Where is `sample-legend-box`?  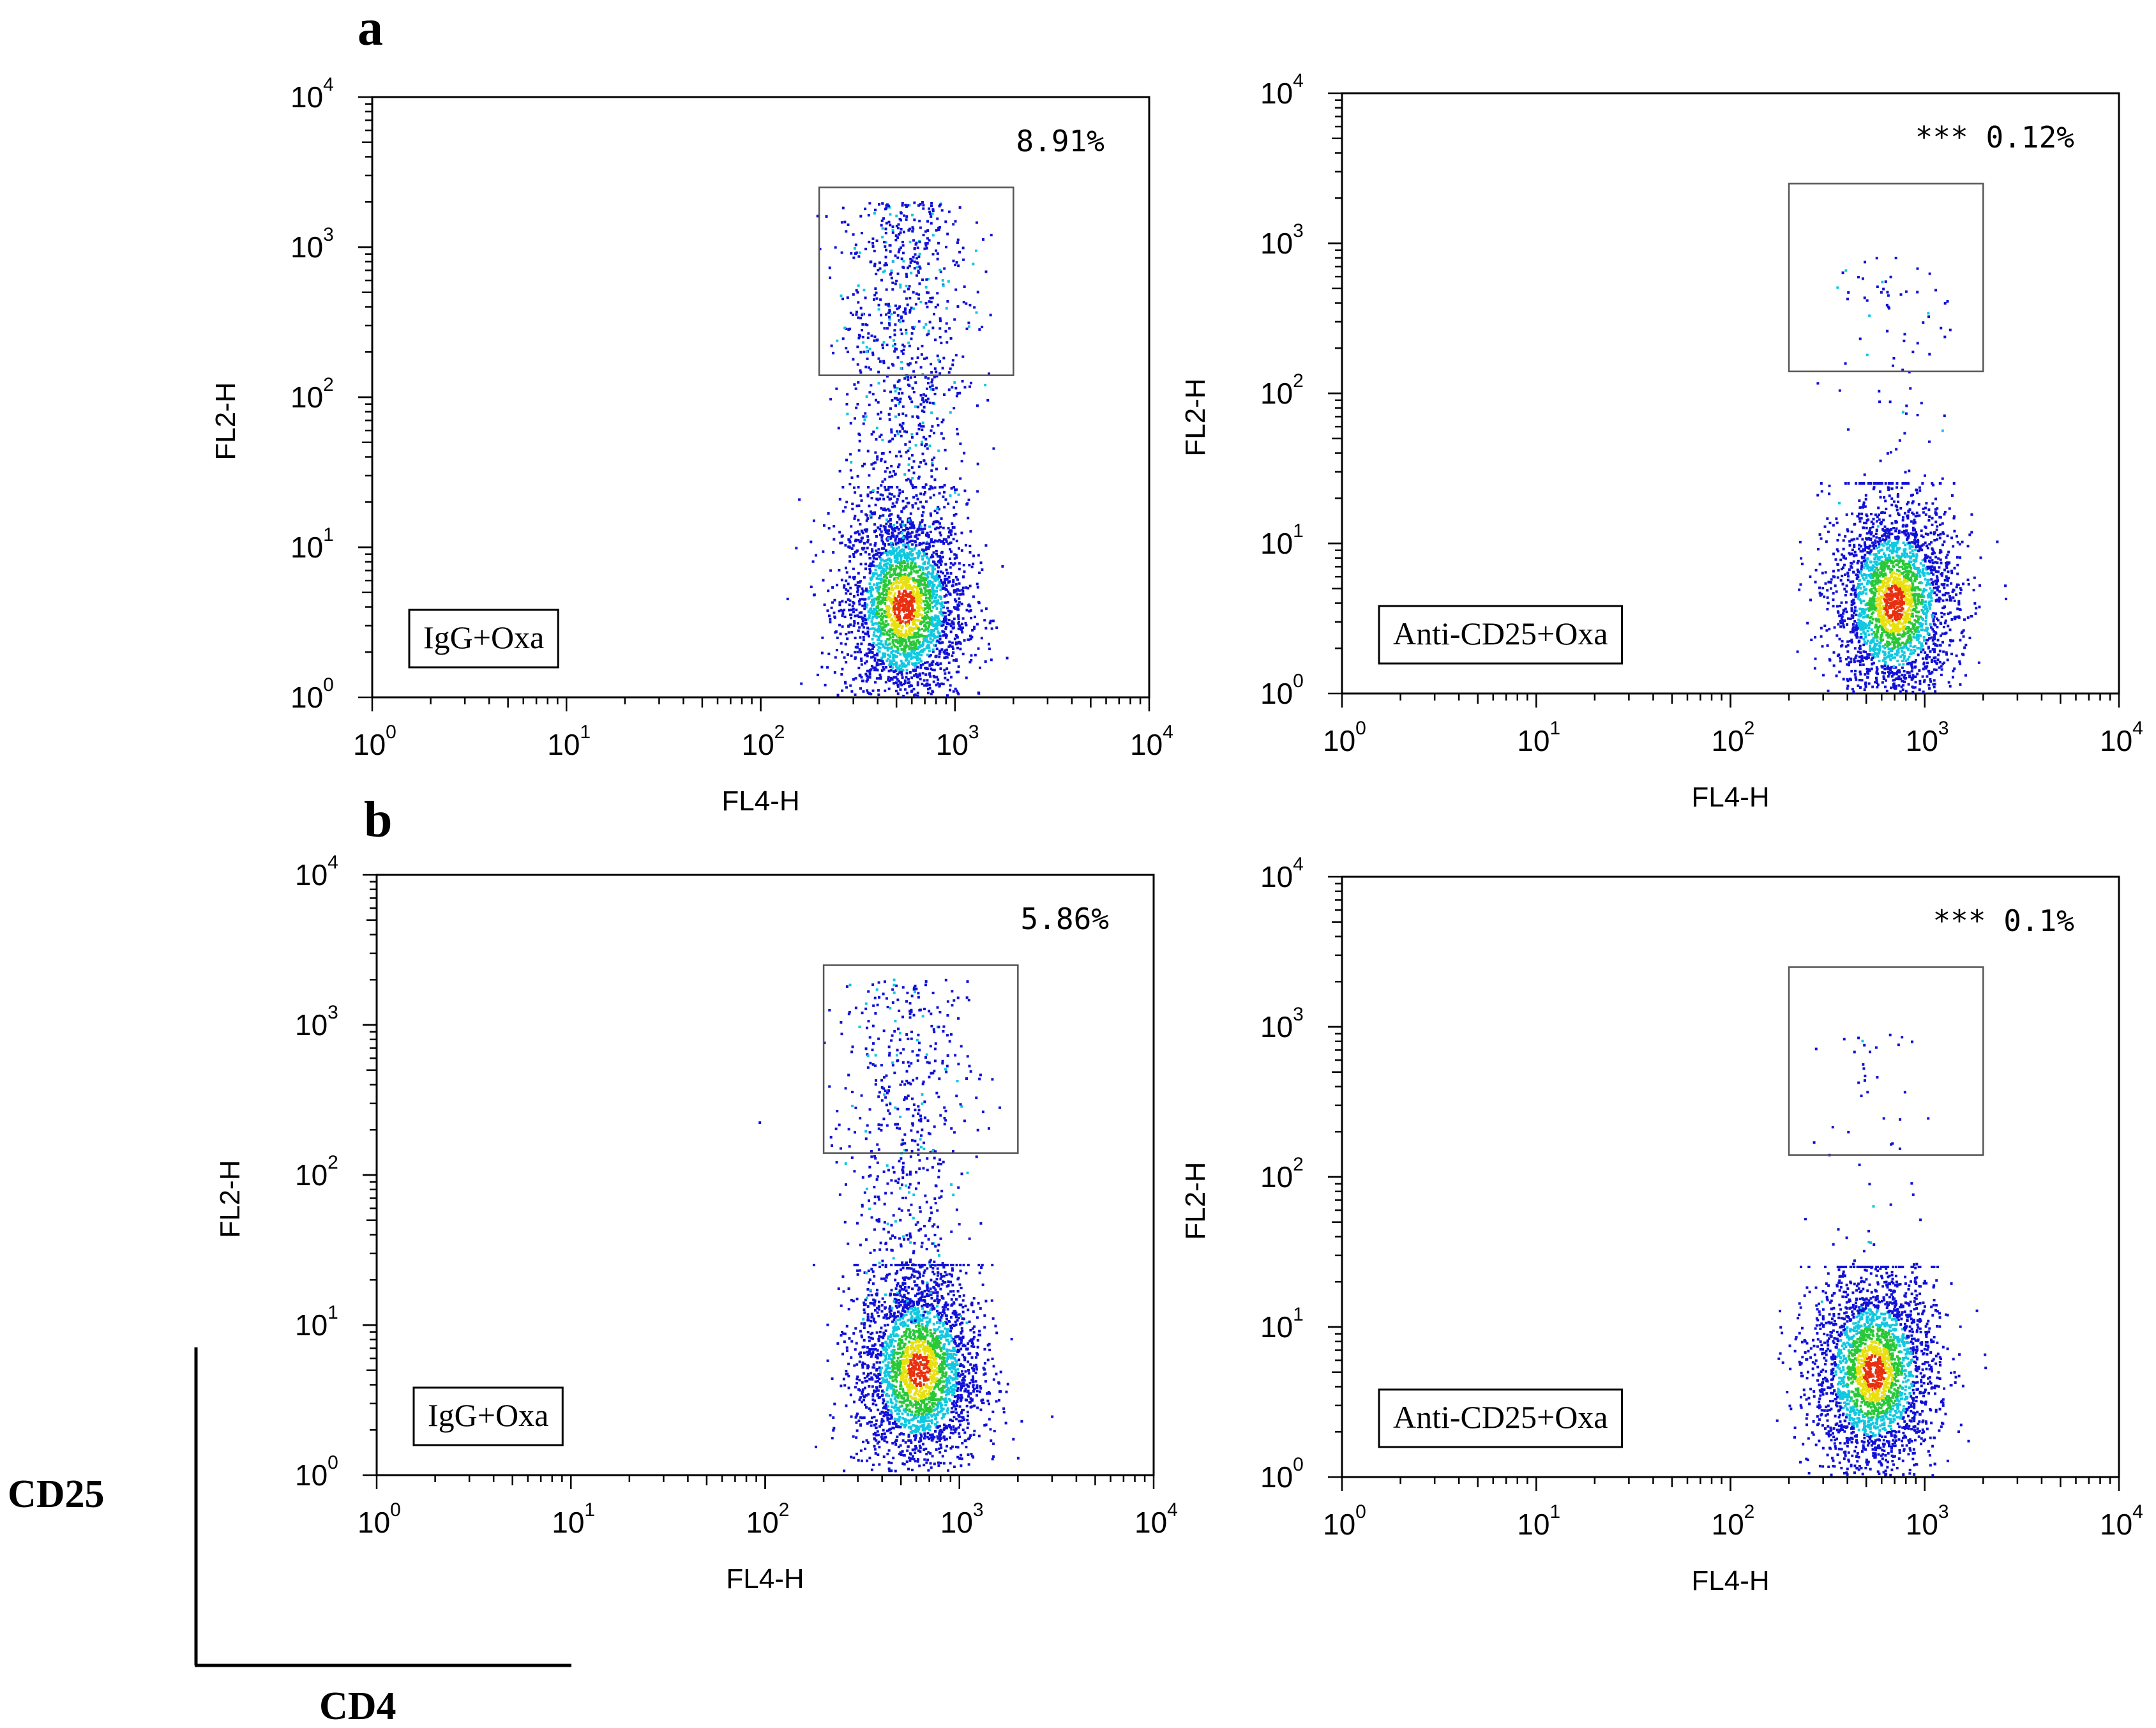
sample-legend-box is located at coordinates (483, 639).